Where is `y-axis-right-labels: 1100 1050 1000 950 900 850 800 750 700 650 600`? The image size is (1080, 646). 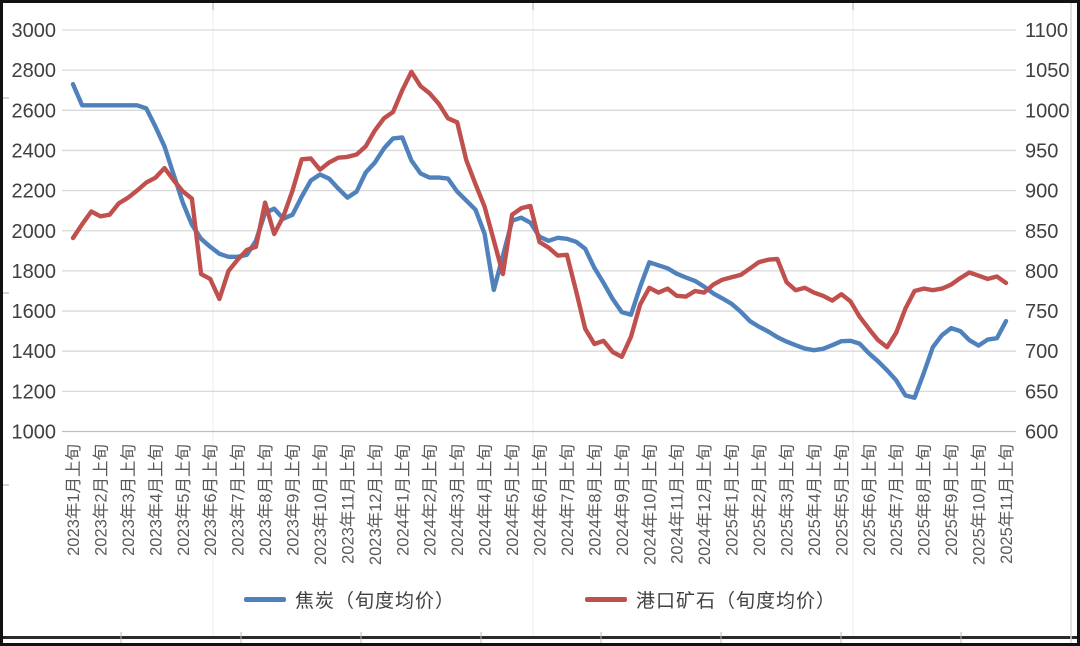 y-axis-right-labels: 1100 1050 1000 950 900 850 800 750 700 650 600 is located at coordinates (1047, 232).